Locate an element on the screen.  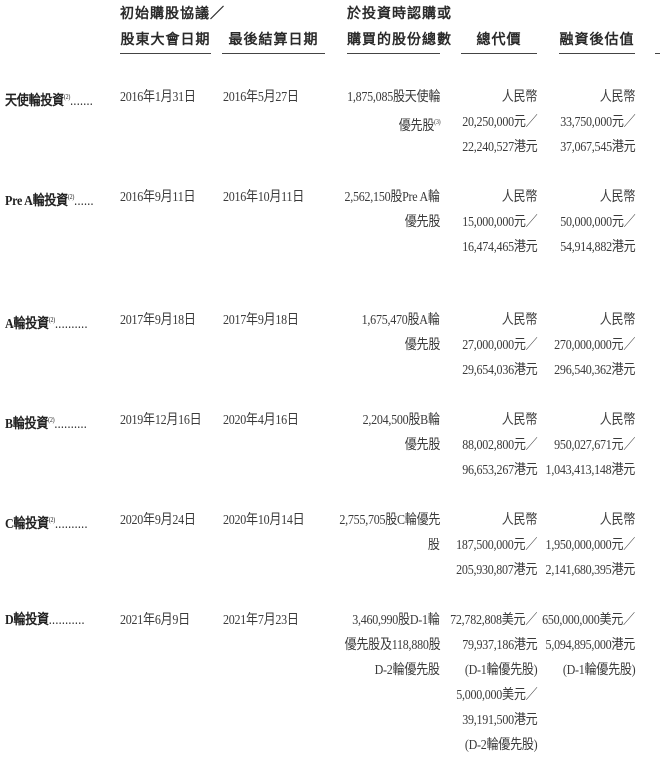
agreement-date-text: 2021年6月9日 is located at coordinates (155, 620).